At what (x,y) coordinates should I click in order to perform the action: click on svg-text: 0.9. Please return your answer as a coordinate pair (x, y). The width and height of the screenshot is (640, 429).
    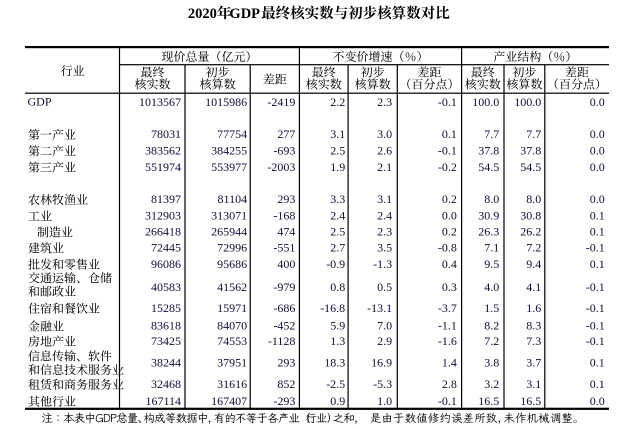
    Looking at the image, I should click on (337, 401).